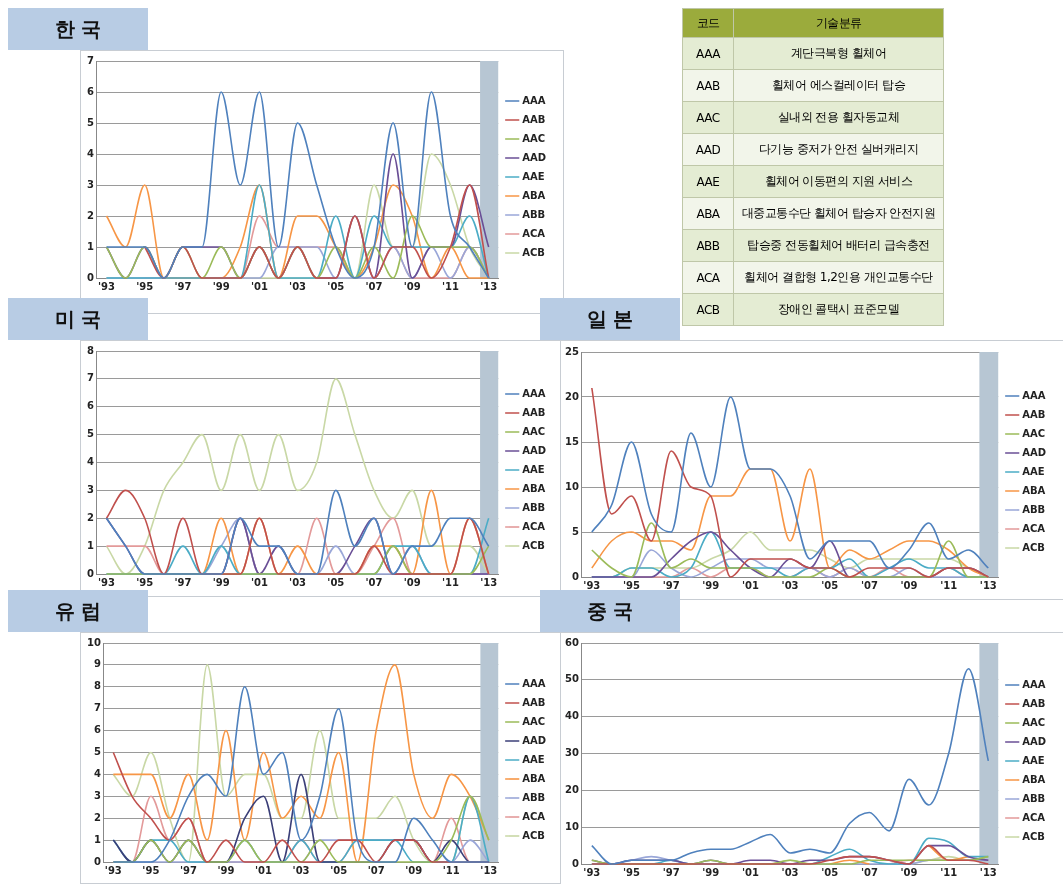  I want to click on y-tick-label: 8, so click(90, 350).